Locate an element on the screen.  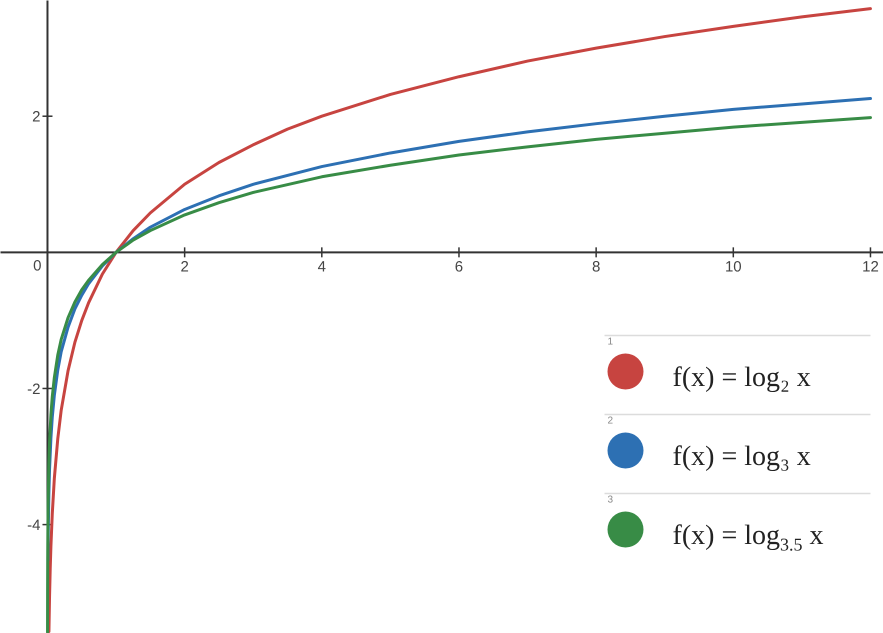
legend-label: f(x) = log₃ x is located at coordinates (741, 456).